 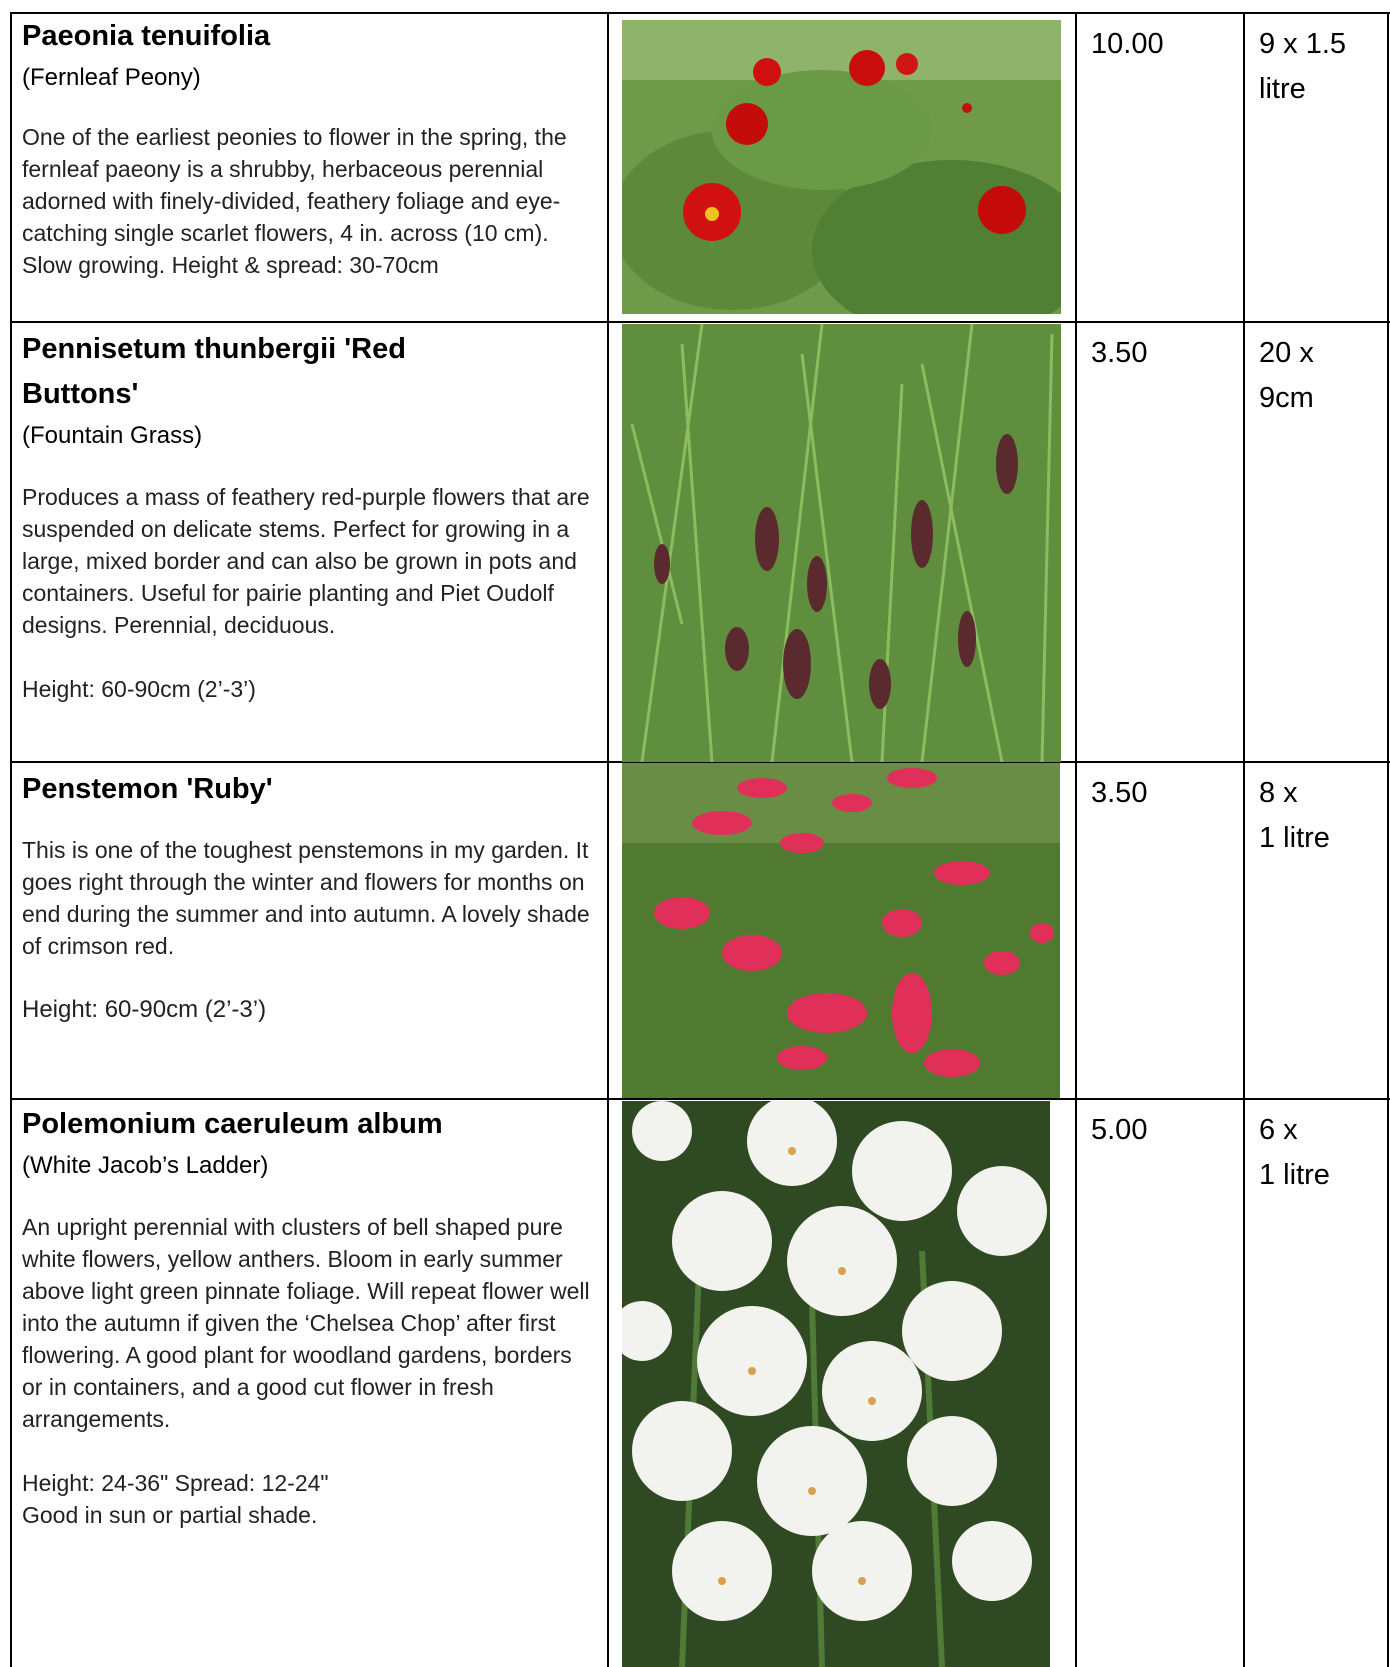 What do you see at coordinates (1316, 376) in the screenshot?
I see `quantity: 20 x 9cm` at bounding box center [1316, 376].